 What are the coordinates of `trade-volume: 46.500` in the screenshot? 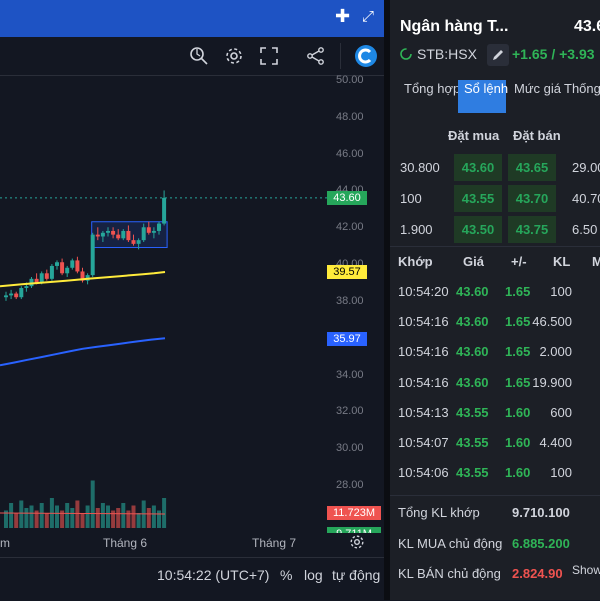 It's located at (552, 322).